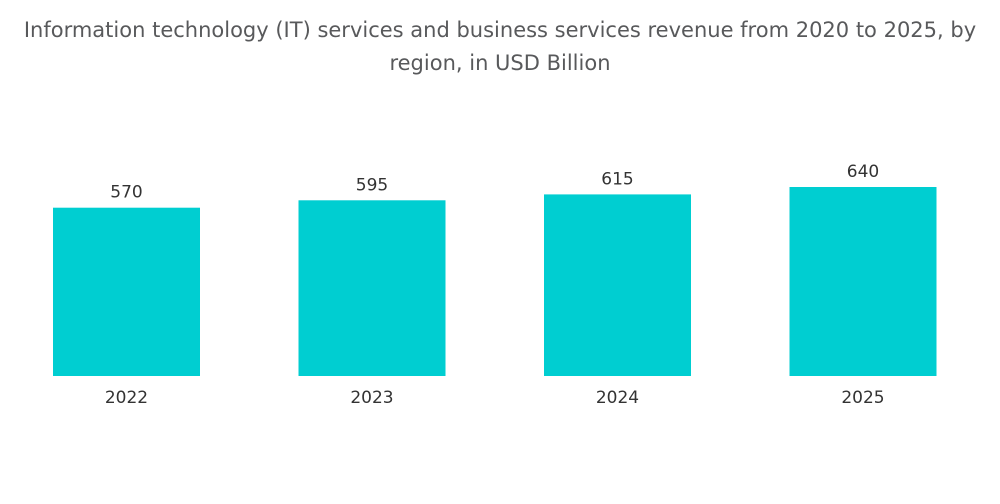  I want to click on value-label-2024: 615, so click(617, 179).